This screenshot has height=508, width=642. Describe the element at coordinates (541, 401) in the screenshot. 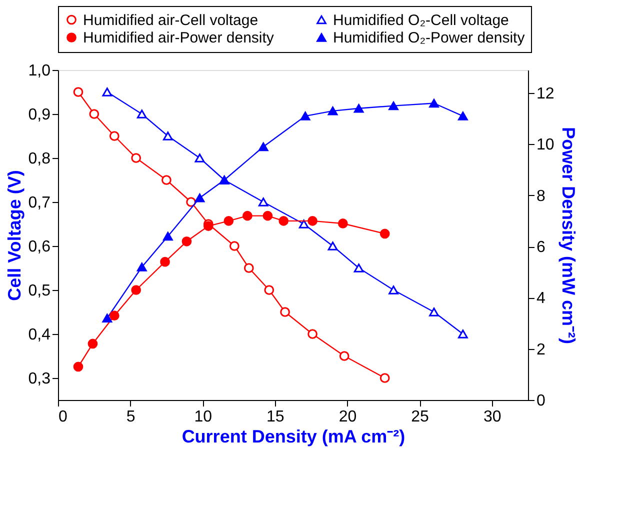

I see `y2-tick-label: 0` at that location.